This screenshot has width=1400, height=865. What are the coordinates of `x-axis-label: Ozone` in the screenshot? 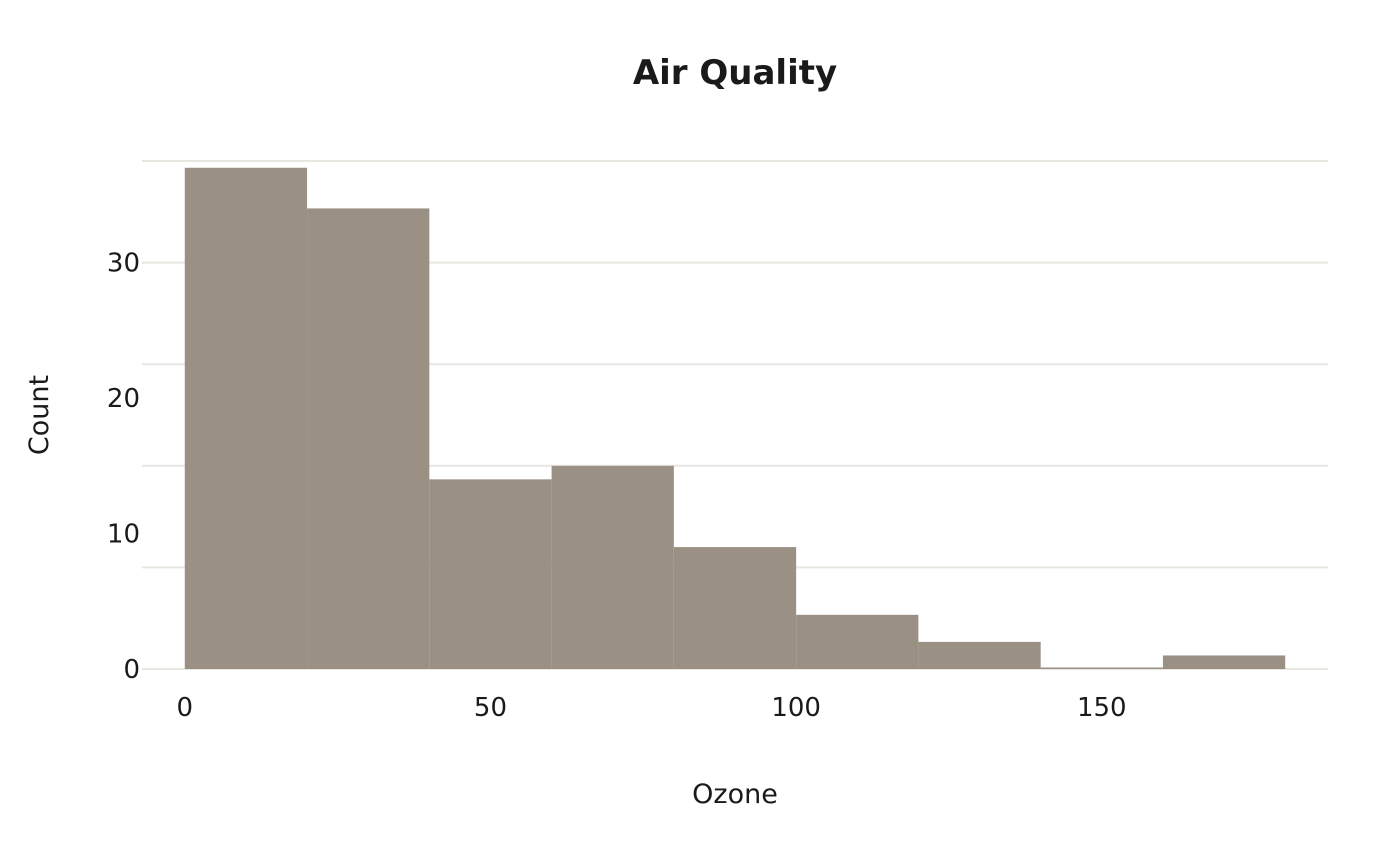 It's located at (735, 794).